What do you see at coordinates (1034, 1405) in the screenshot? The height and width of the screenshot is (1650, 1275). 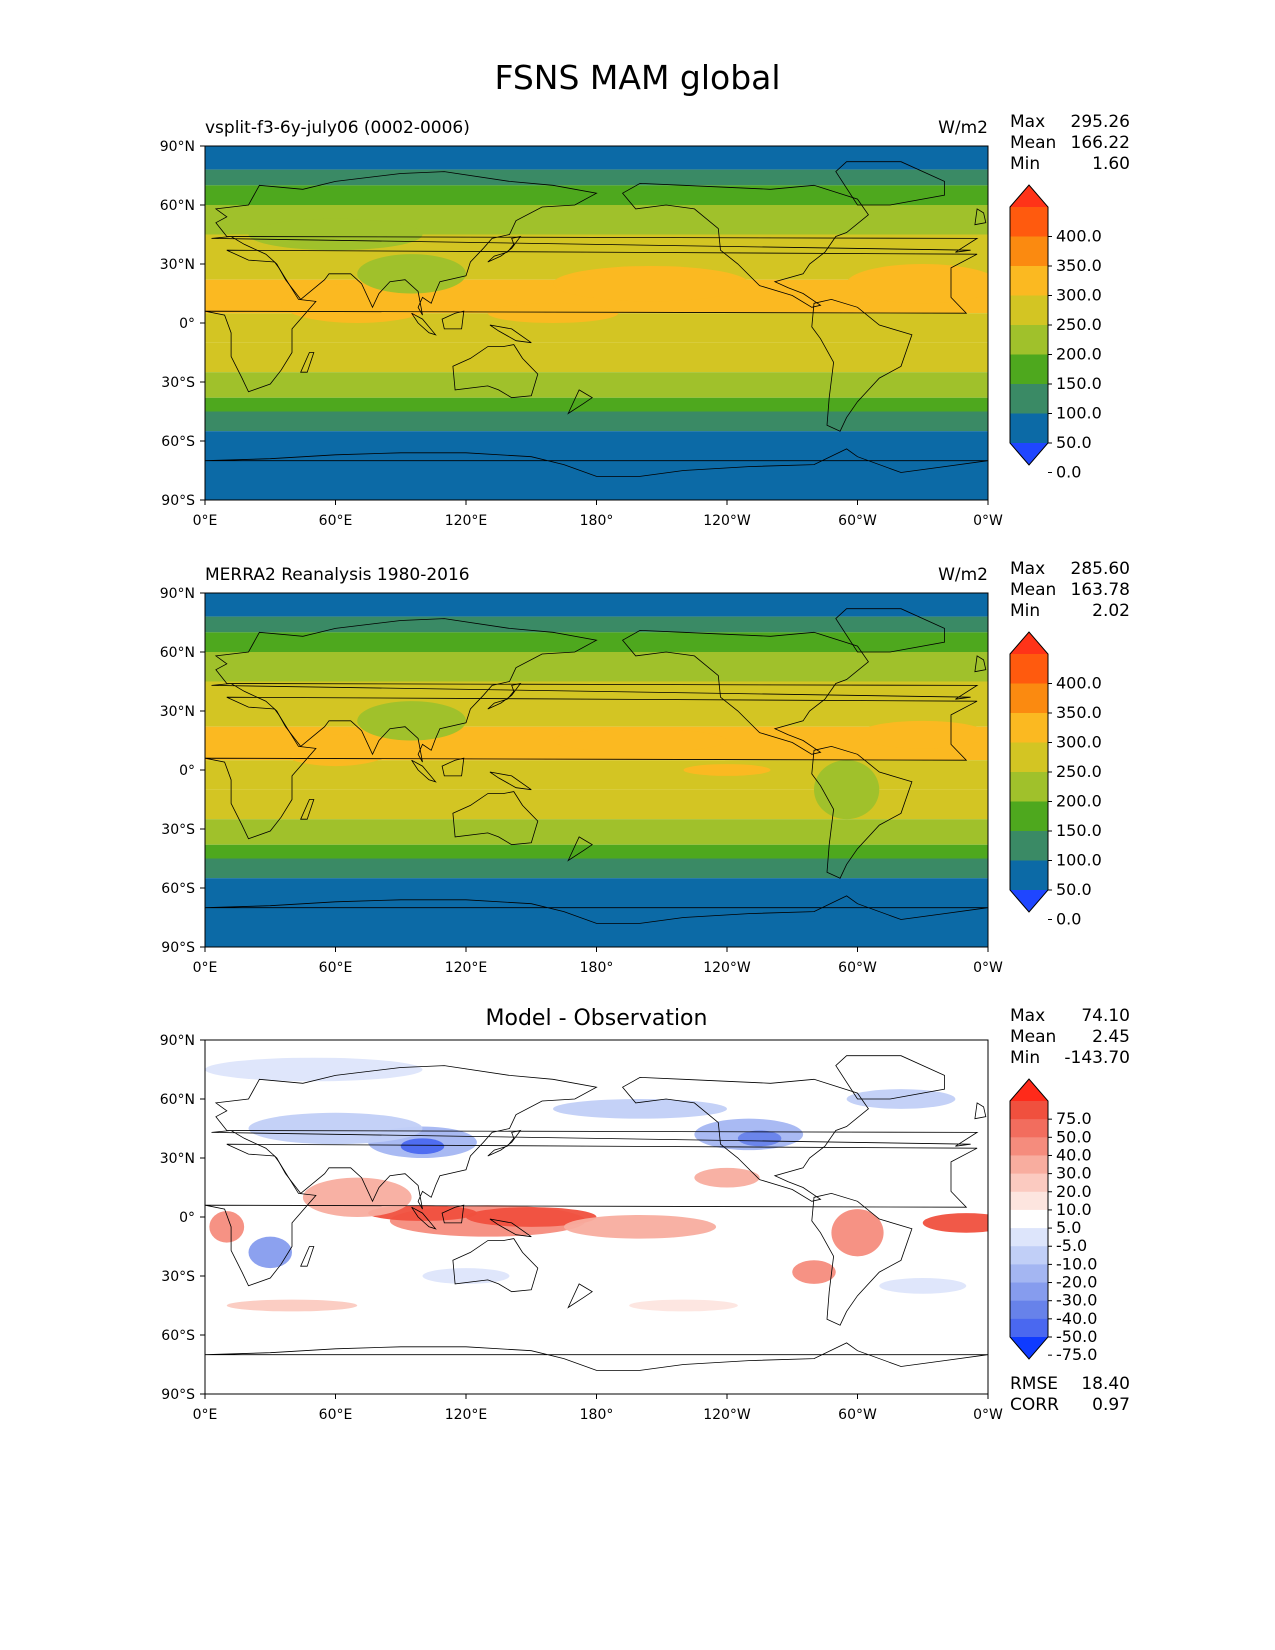 I see `corr-label: CORR` at bounding box center [1034, 1405].